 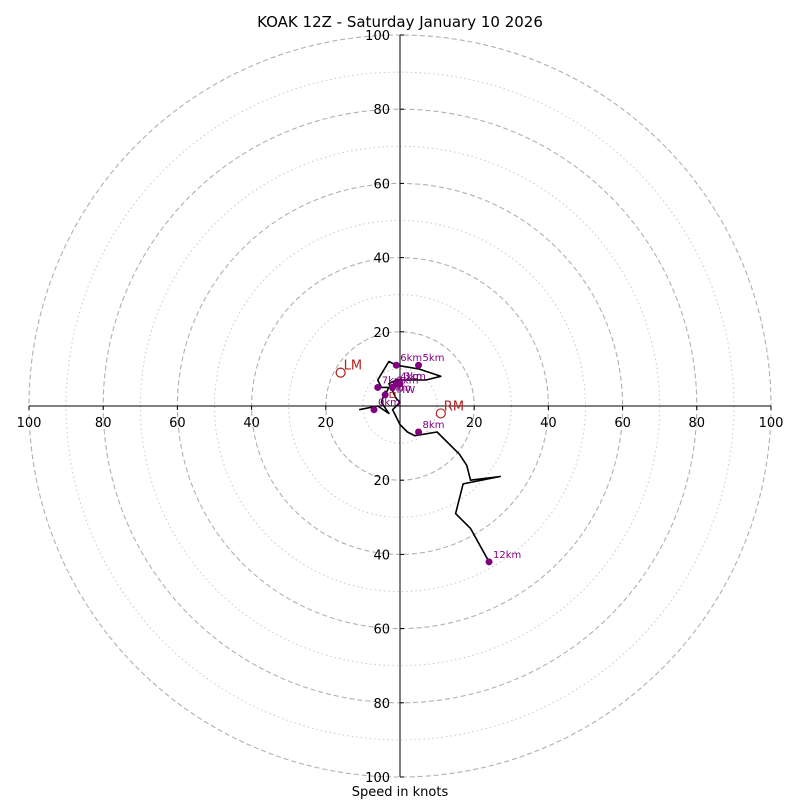 What do you see at coordinates (400, 22) in the screenshot?
I see `chart-title: KOAK 12Z - Saturday January 10 2026` at bounding box center [400, 22].